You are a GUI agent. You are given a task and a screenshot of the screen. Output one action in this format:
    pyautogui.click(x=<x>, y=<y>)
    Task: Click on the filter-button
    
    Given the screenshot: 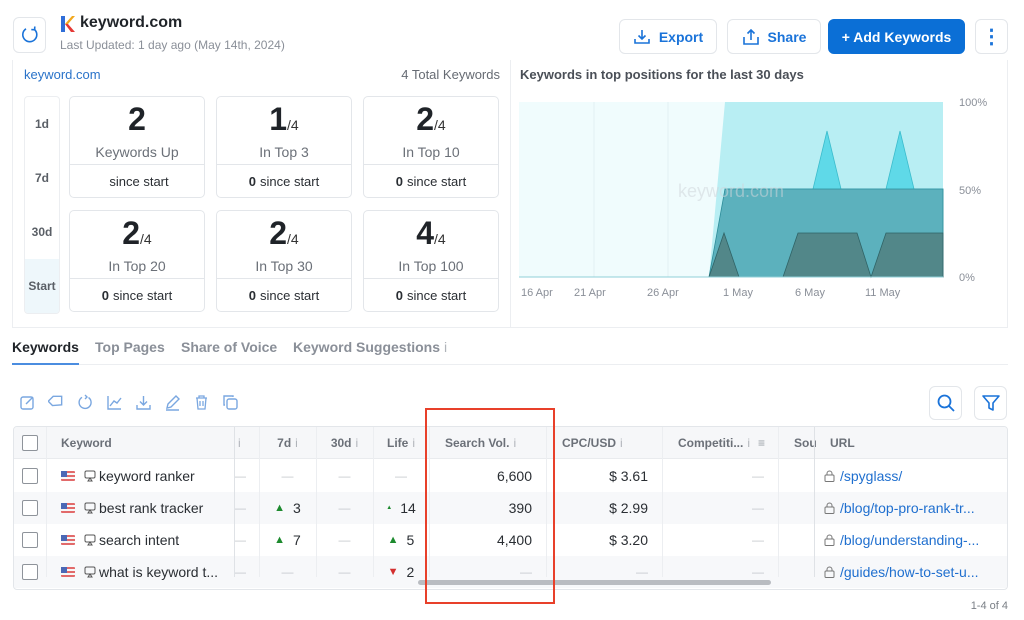 What is the action you would take?
    pyautogui.click(x=990, y=403)
    